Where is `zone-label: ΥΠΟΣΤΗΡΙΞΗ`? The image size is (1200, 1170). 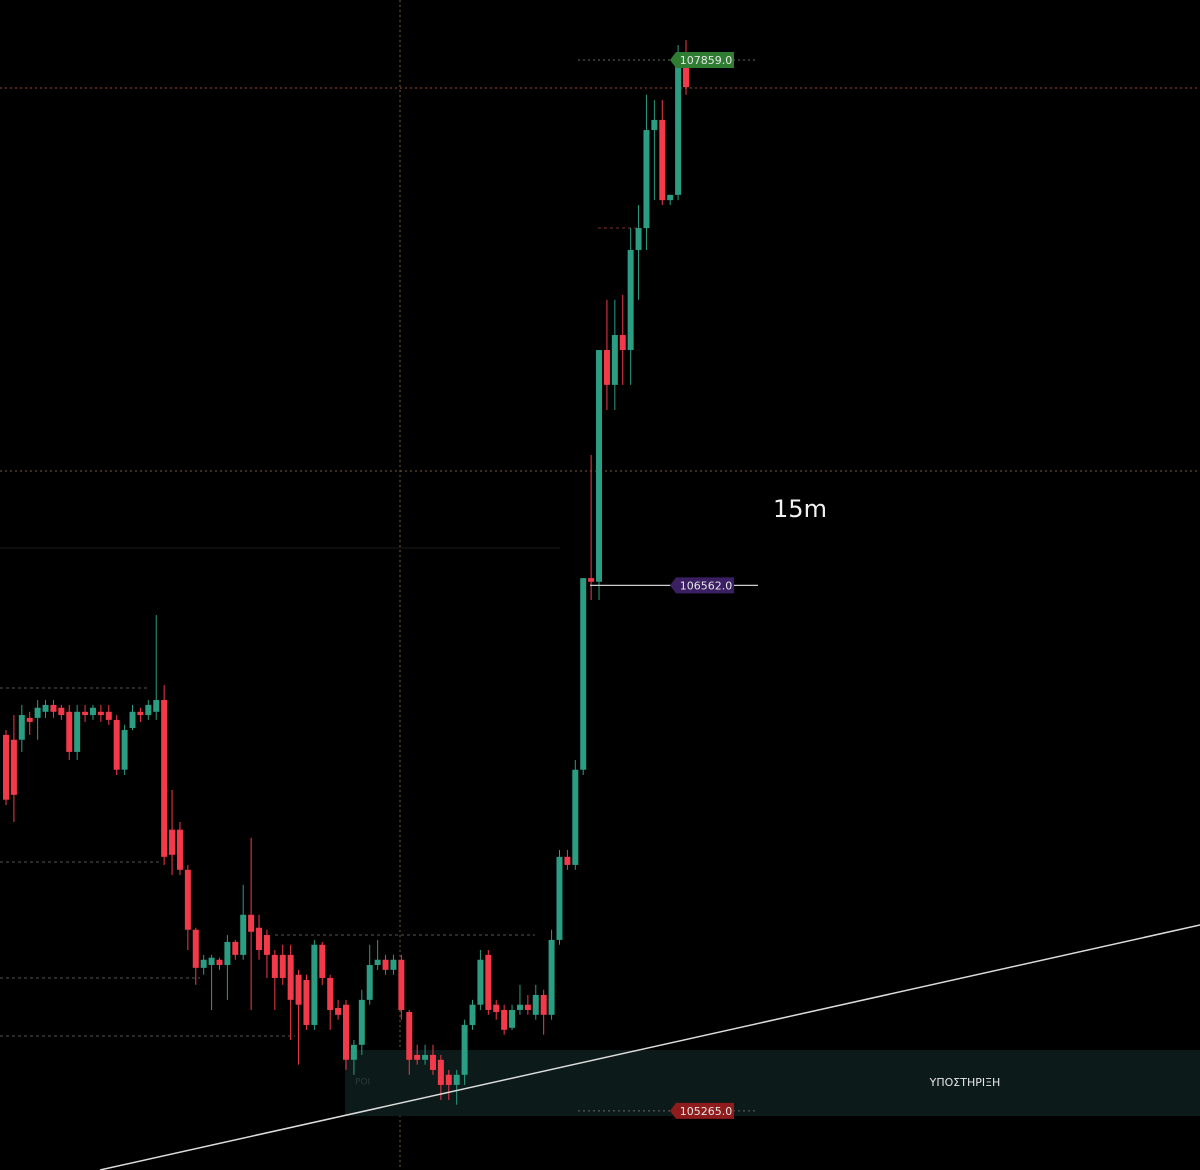
zone-label: ΥΠΟΣΤΗΡΙΞΗ is located at coordinates (965, 1082).